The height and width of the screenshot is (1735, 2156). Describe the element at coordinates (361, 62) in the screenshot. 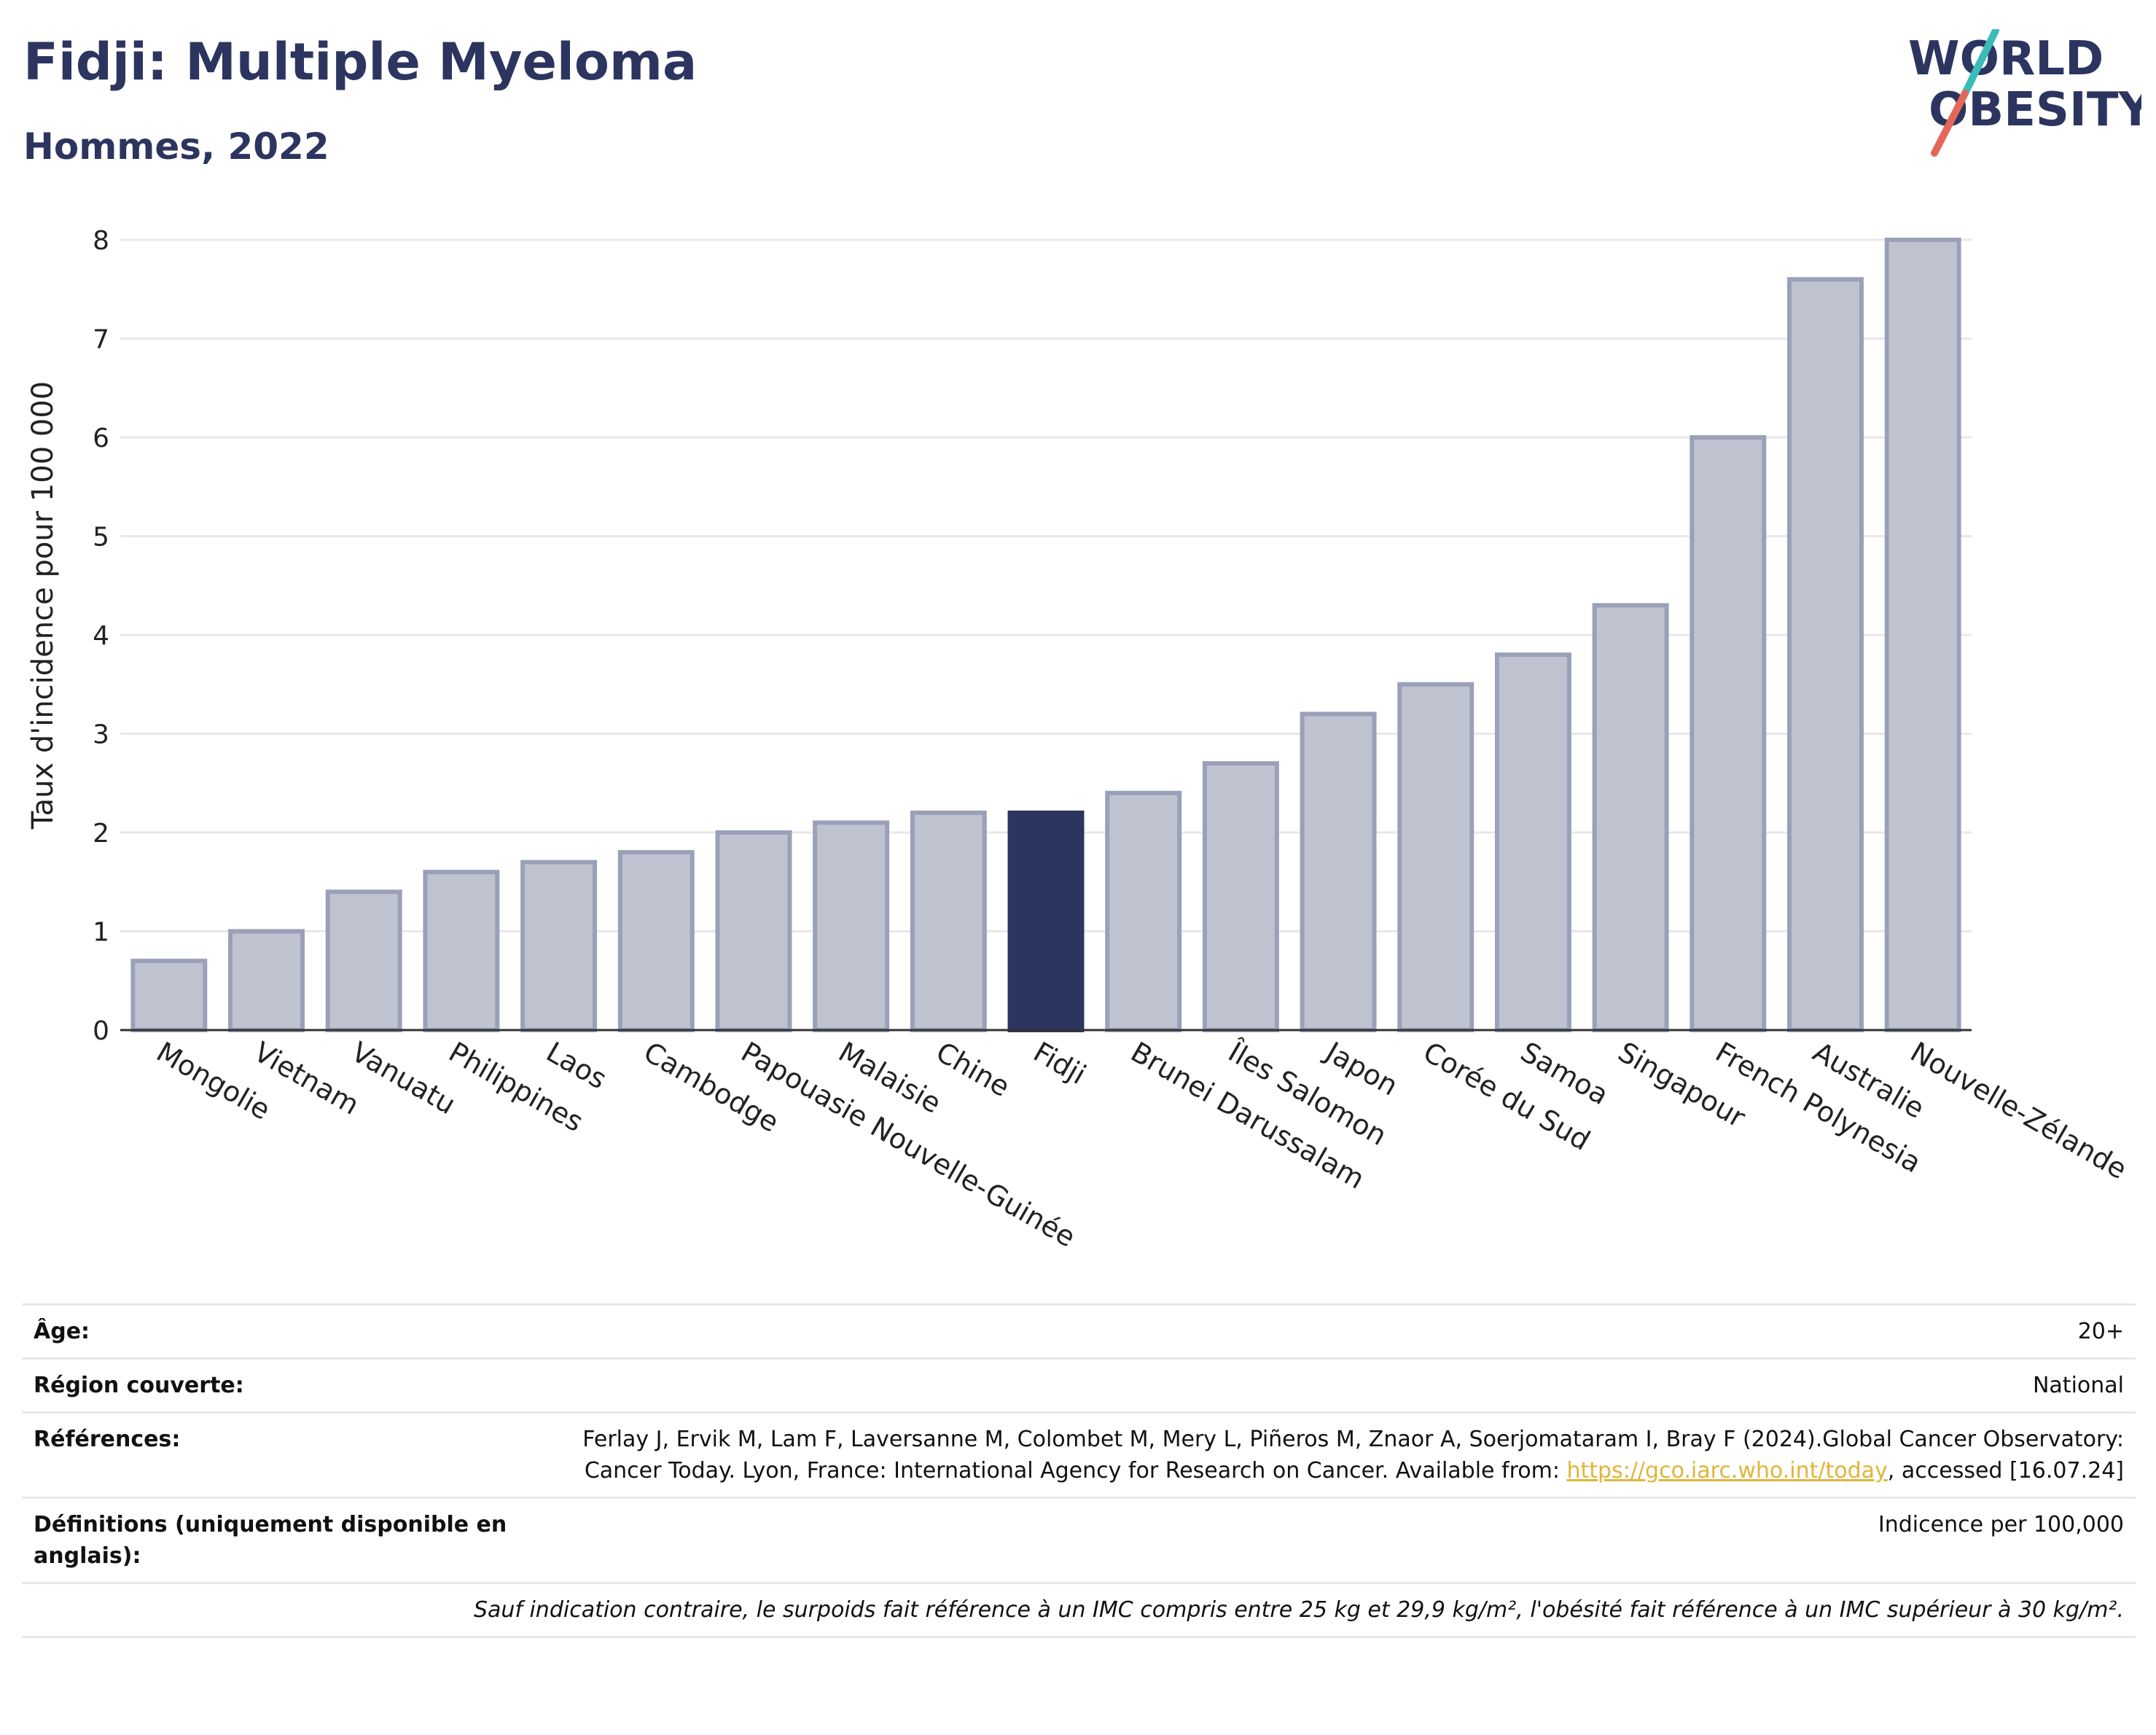

I see `chart-title: Fidji: Multiple Myeloma` at that location.